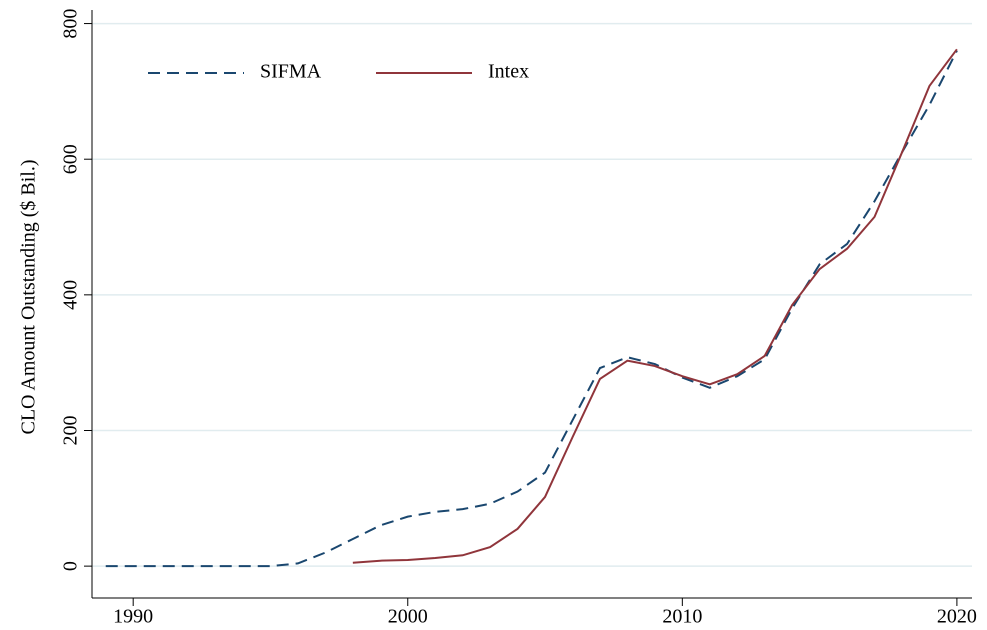 This screenshot has height=630, width=987. Describe the element at coordinates (71, 430) in the screenshot. I see `y-tick-label: 200` at that location.